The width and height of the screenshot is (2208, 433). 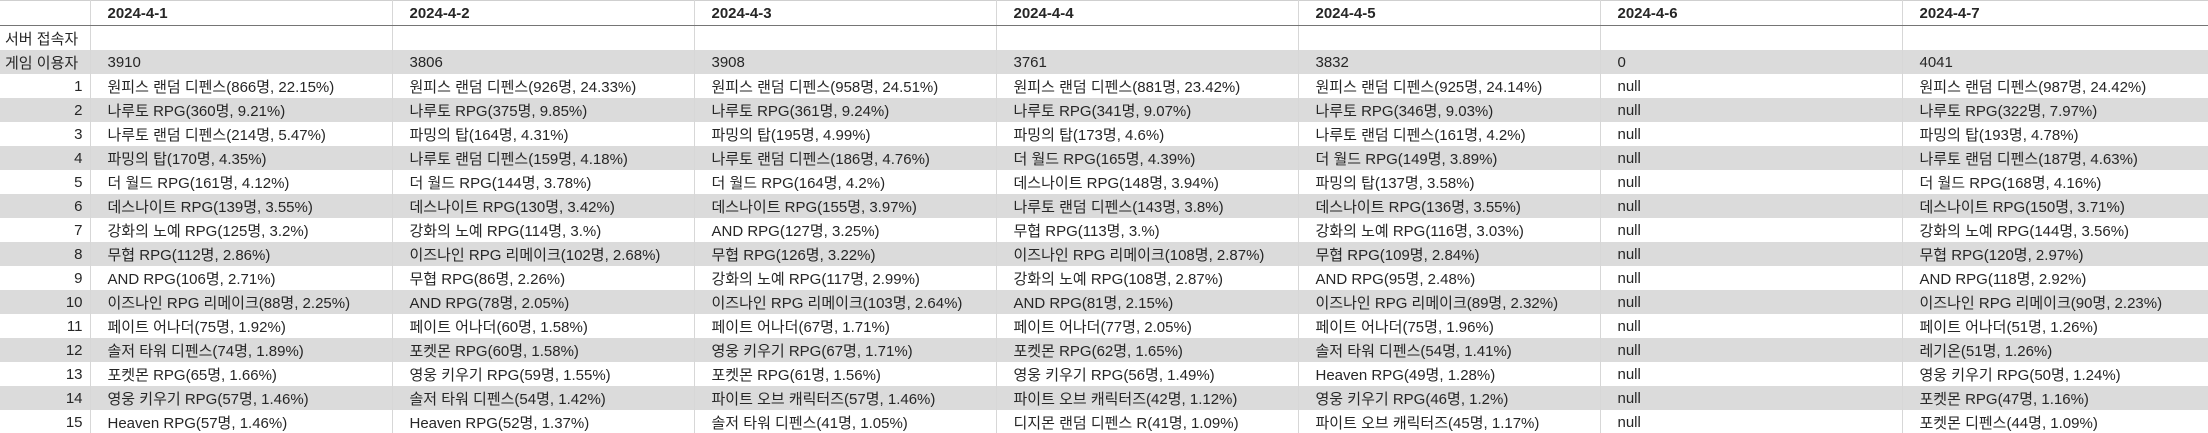 I want to click on cell: 나루토 RPG(360명, 9.21%), so click(x=241, y=110).